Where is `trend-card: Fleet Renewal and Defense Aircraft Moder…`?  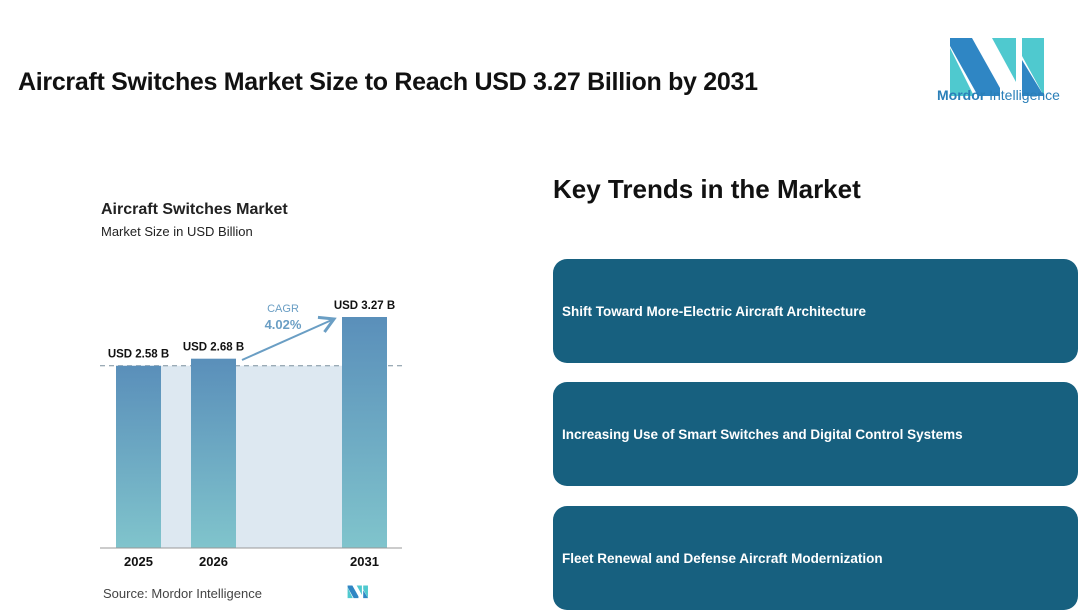 trend-card: Fleet Renewal and Defense Aircraft Moder… is located at coordinates (815, 558).